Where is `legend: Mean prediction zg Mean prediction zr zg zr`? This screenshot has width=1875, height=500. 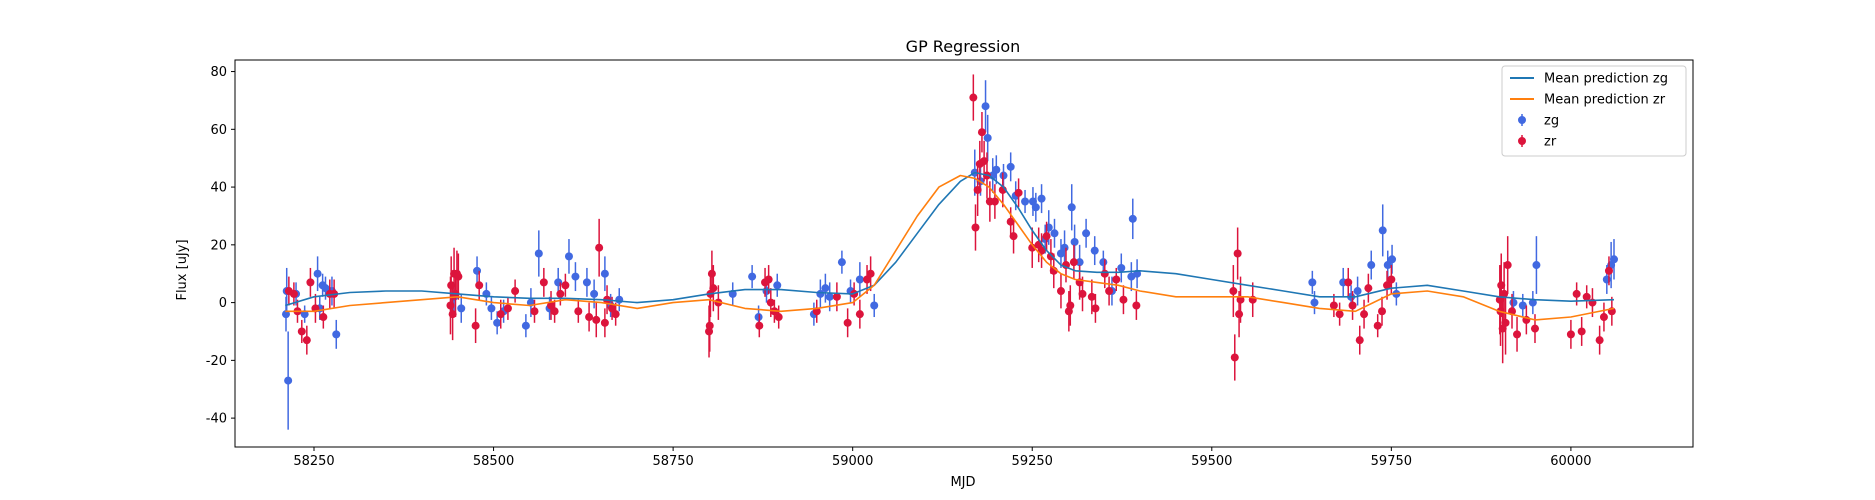 legend: Mean prediction zg Mean prediction zr zg zr is located at coordinates (1594, 111).